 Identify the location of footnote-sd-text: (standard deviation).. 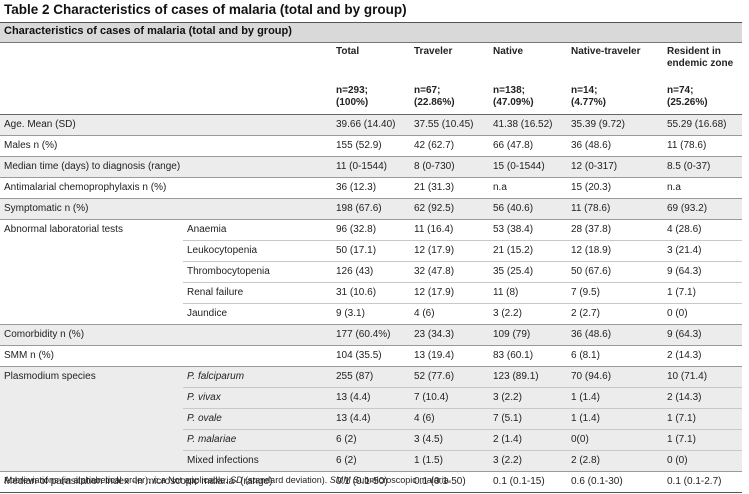
(286, 480).